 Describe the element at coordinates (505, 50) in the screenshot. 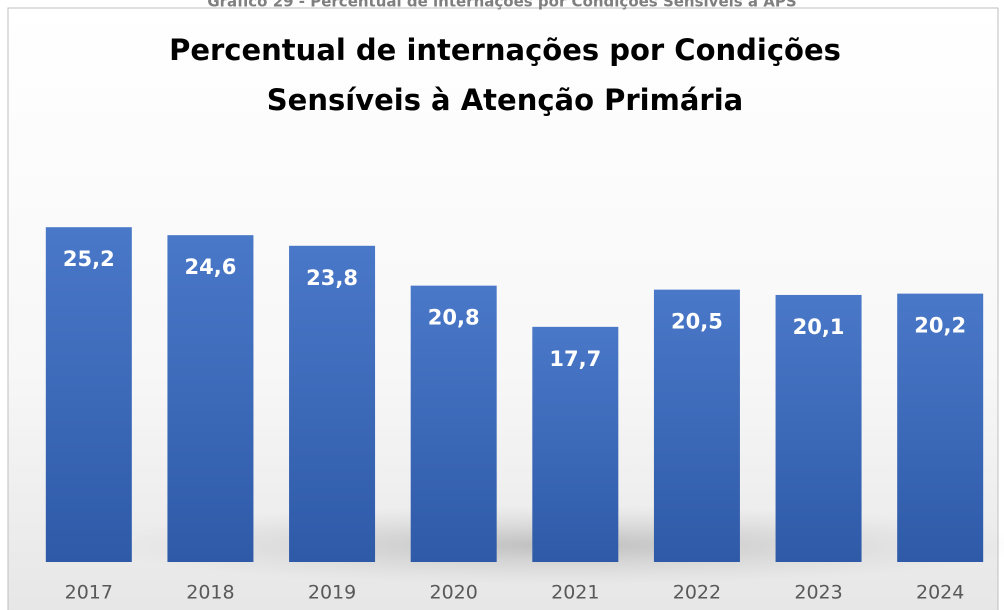

I see `chart-title: Percentual de internações por Condições` at that location.